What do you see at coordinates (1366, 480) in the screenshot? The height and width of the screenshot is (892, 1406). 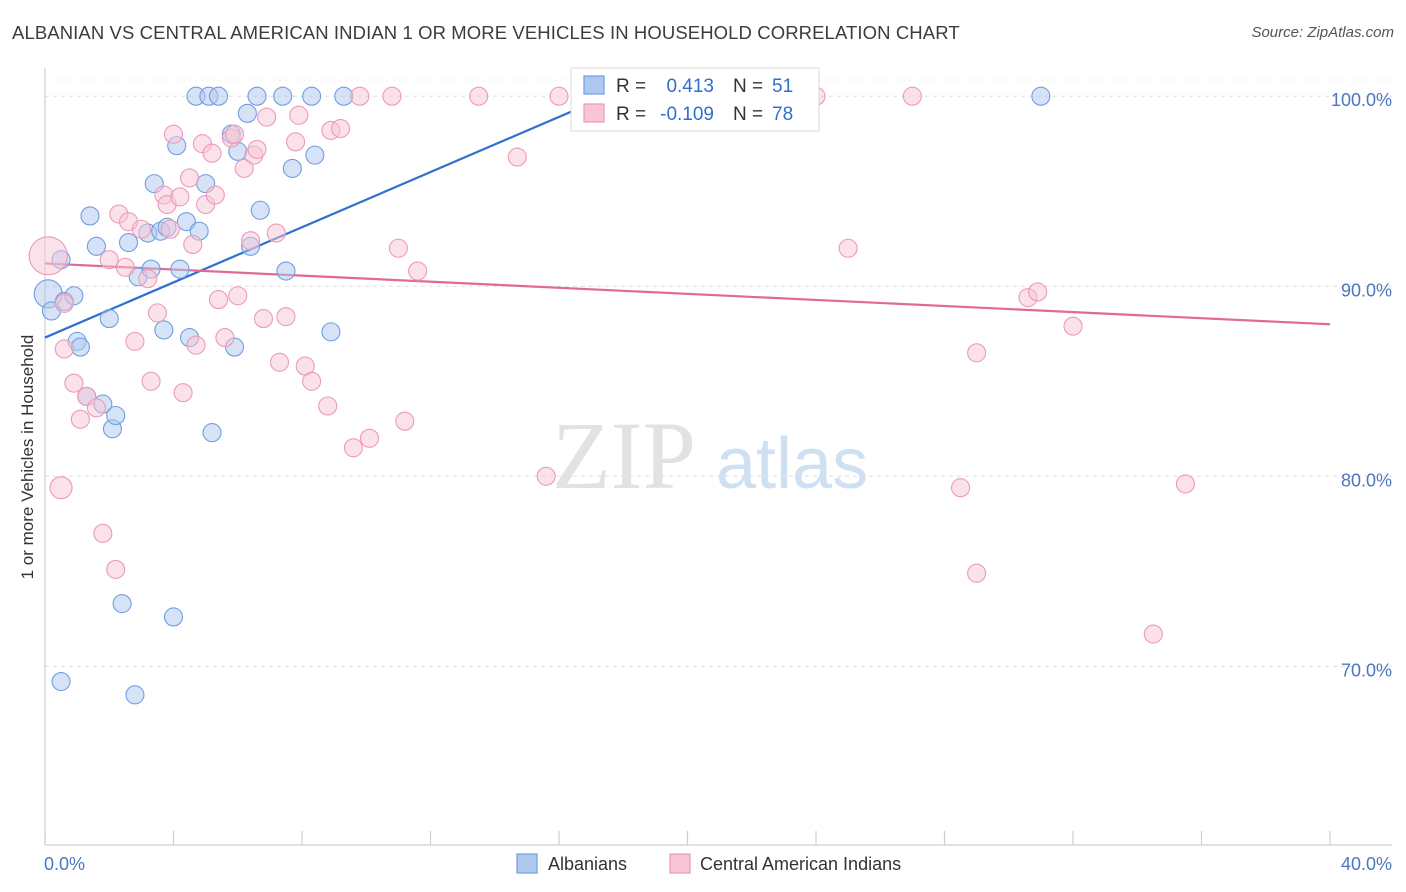 I see `y-tick-label: 80.0%` at bounding box center [1366, 480].